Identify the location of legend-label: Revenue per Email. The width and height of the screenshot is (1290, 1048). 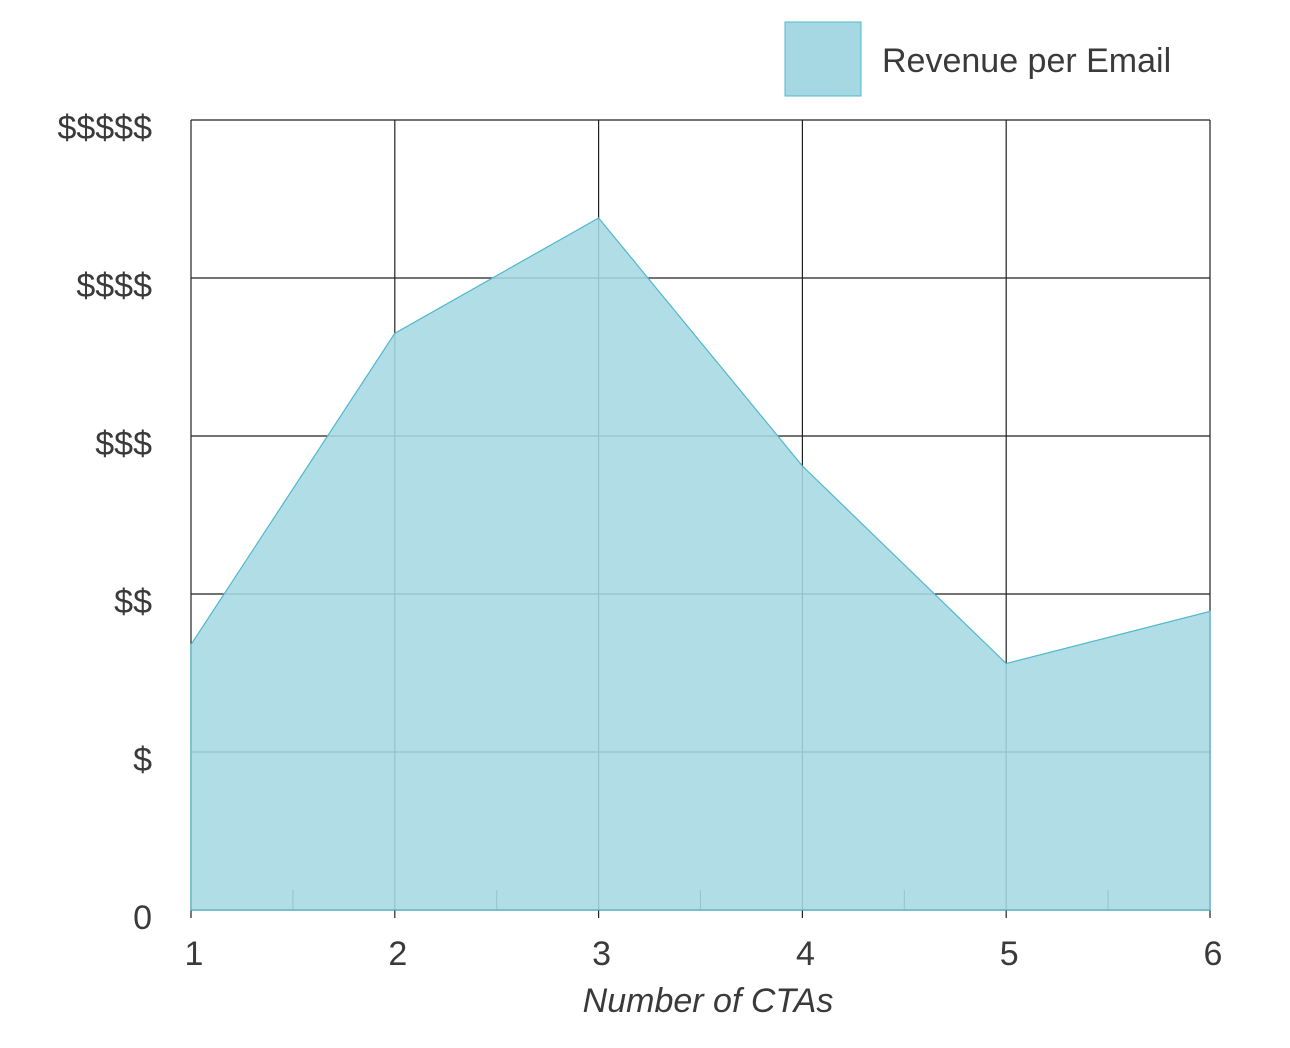
(1026, 61).